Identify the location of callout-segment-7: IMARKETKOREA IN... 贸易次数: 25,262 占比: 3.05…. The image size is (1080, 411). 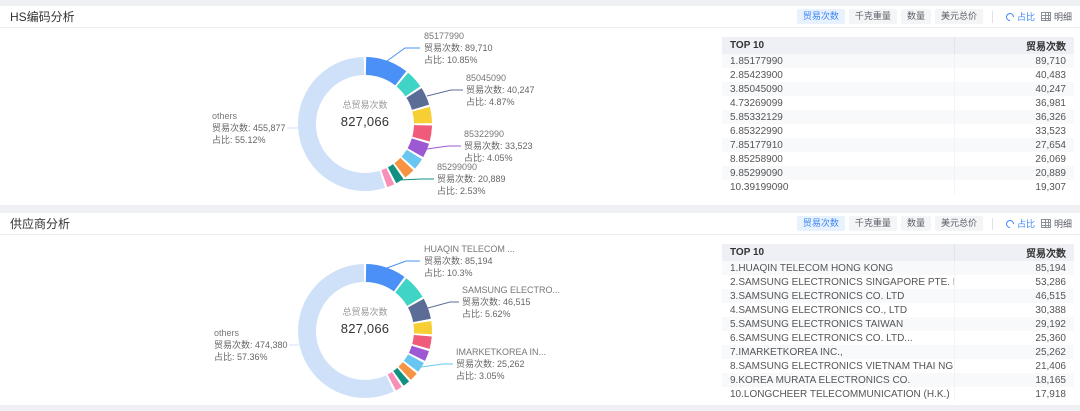
(501, 364).